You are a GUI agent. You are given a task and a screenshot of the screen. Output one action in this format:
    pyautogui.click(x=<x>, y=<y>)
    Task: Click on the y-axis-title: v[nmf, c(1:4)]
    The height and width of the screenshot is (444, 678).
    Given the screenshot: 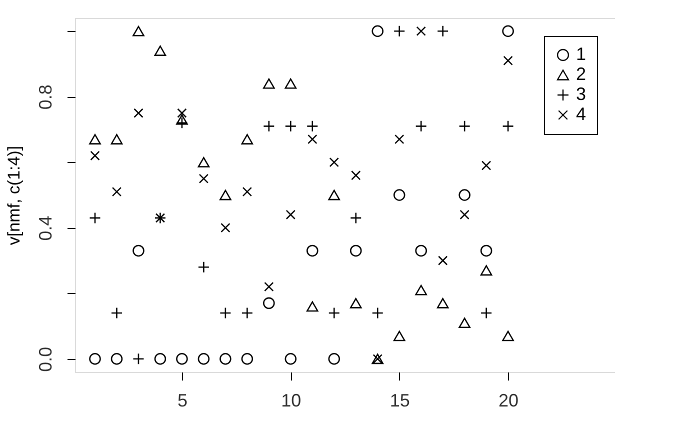 What is the action you would take?
    pyautogui.click(x=14, y=196)
    